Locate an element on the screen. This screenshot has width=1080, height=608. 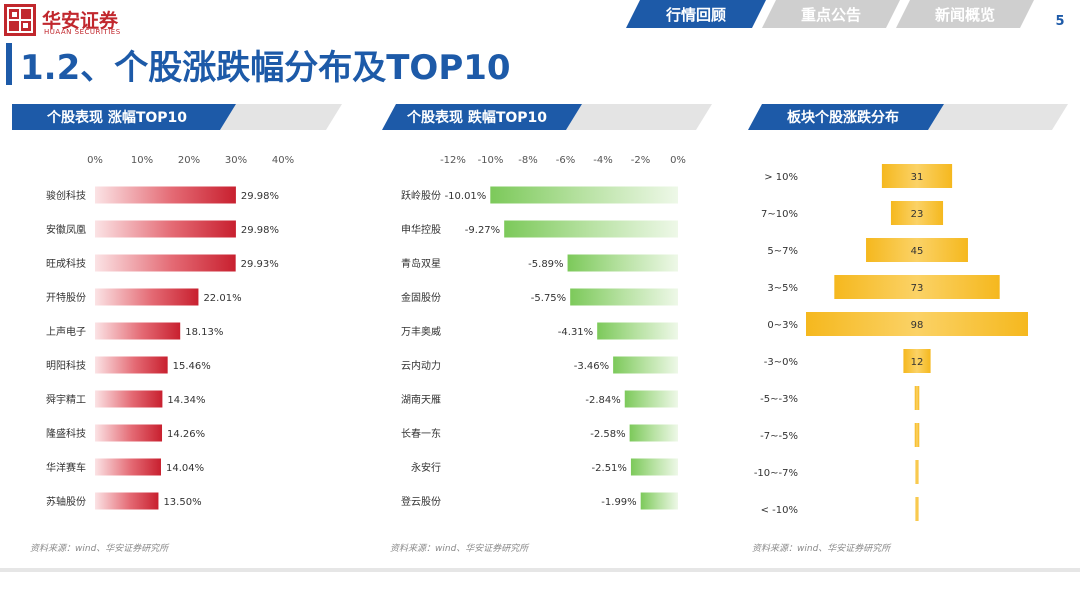
value-label: 13.50% is located at coordinates (182, 502).